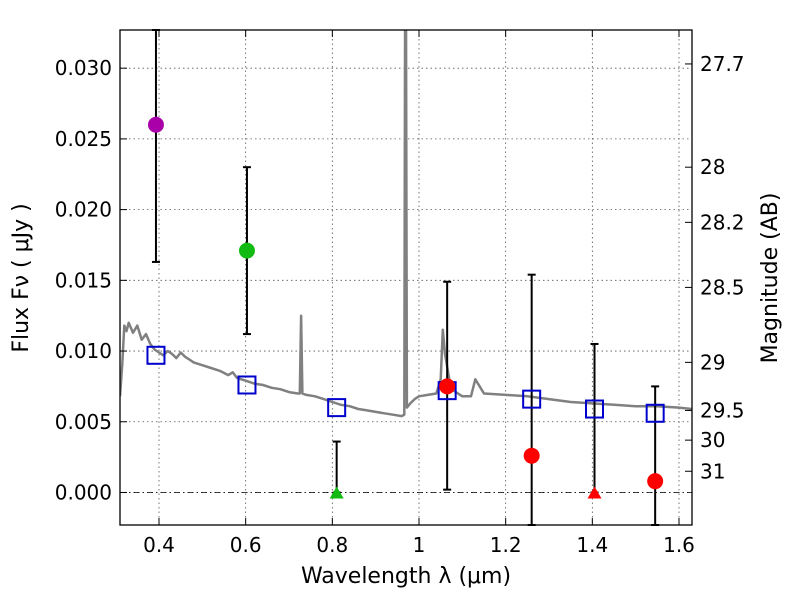  Describe the element at coordinates (83, 68) in the screenshot. I see `y-tick-label: 0.030` at that location.